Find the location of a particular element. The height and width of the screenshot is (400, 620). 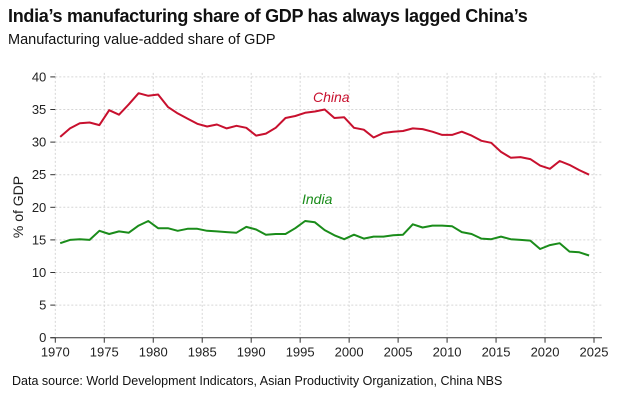

y-tick-label: 25 is located at coordinates (39, 174).